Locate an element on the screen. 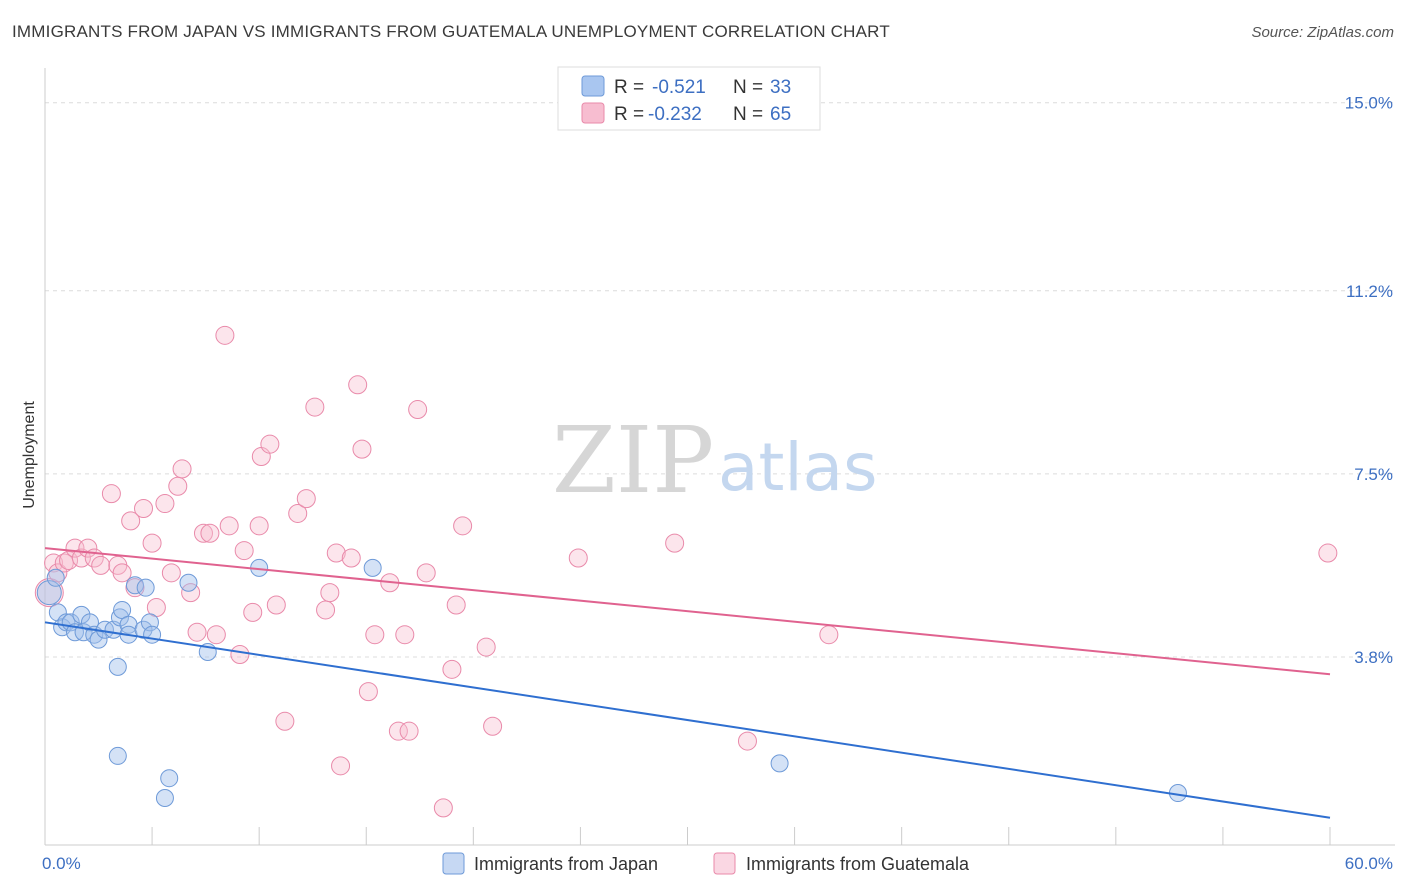  watermark: ZIP atlas is located at coordinates (715, 460).